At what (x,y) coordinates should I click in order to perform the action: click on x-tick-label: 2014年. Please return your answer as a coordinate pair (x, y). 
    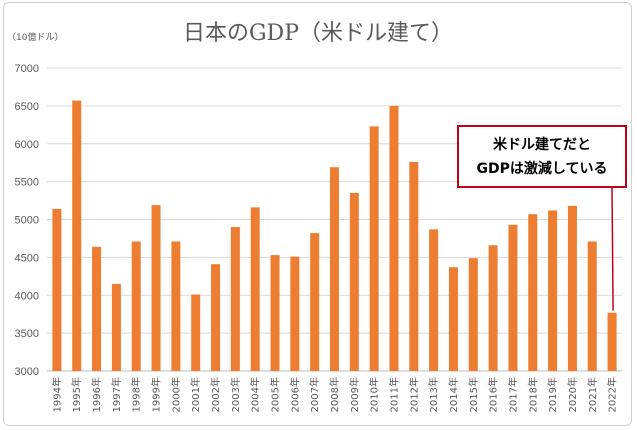
    Looking at the image, I should click on (453, 394).